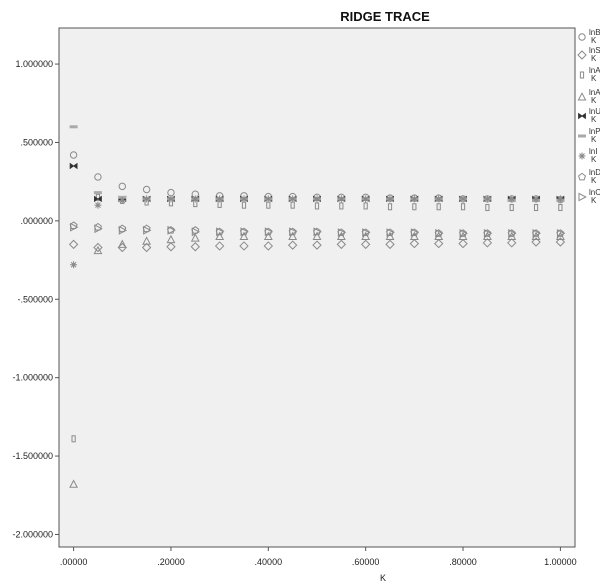 The height and width of the screenshot is (581, 600). Describe the element at coordinates (32, 456) in the screenshot. I see `y-tick-label: -1.500000` at that location.